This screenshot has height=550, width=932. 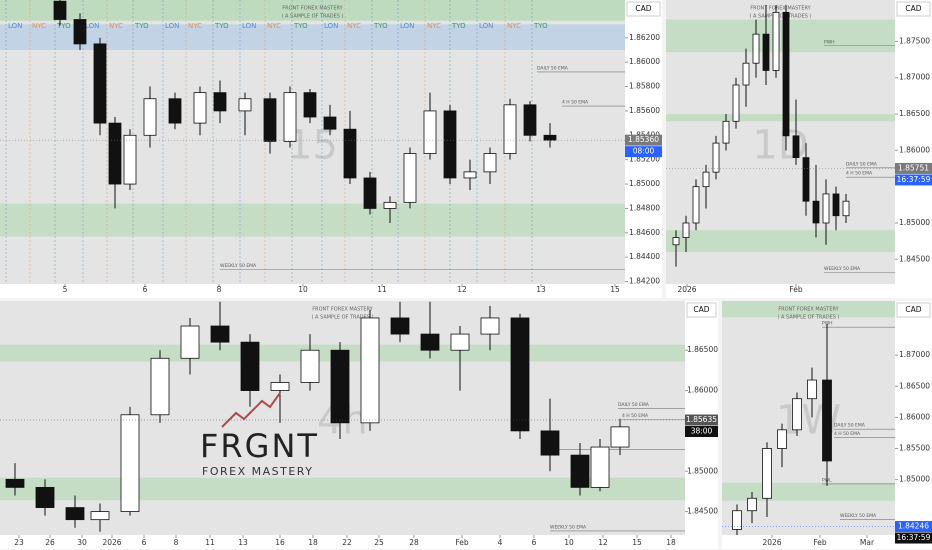 I want to click on annotation-label: PWH, so click(x=829, y=42).